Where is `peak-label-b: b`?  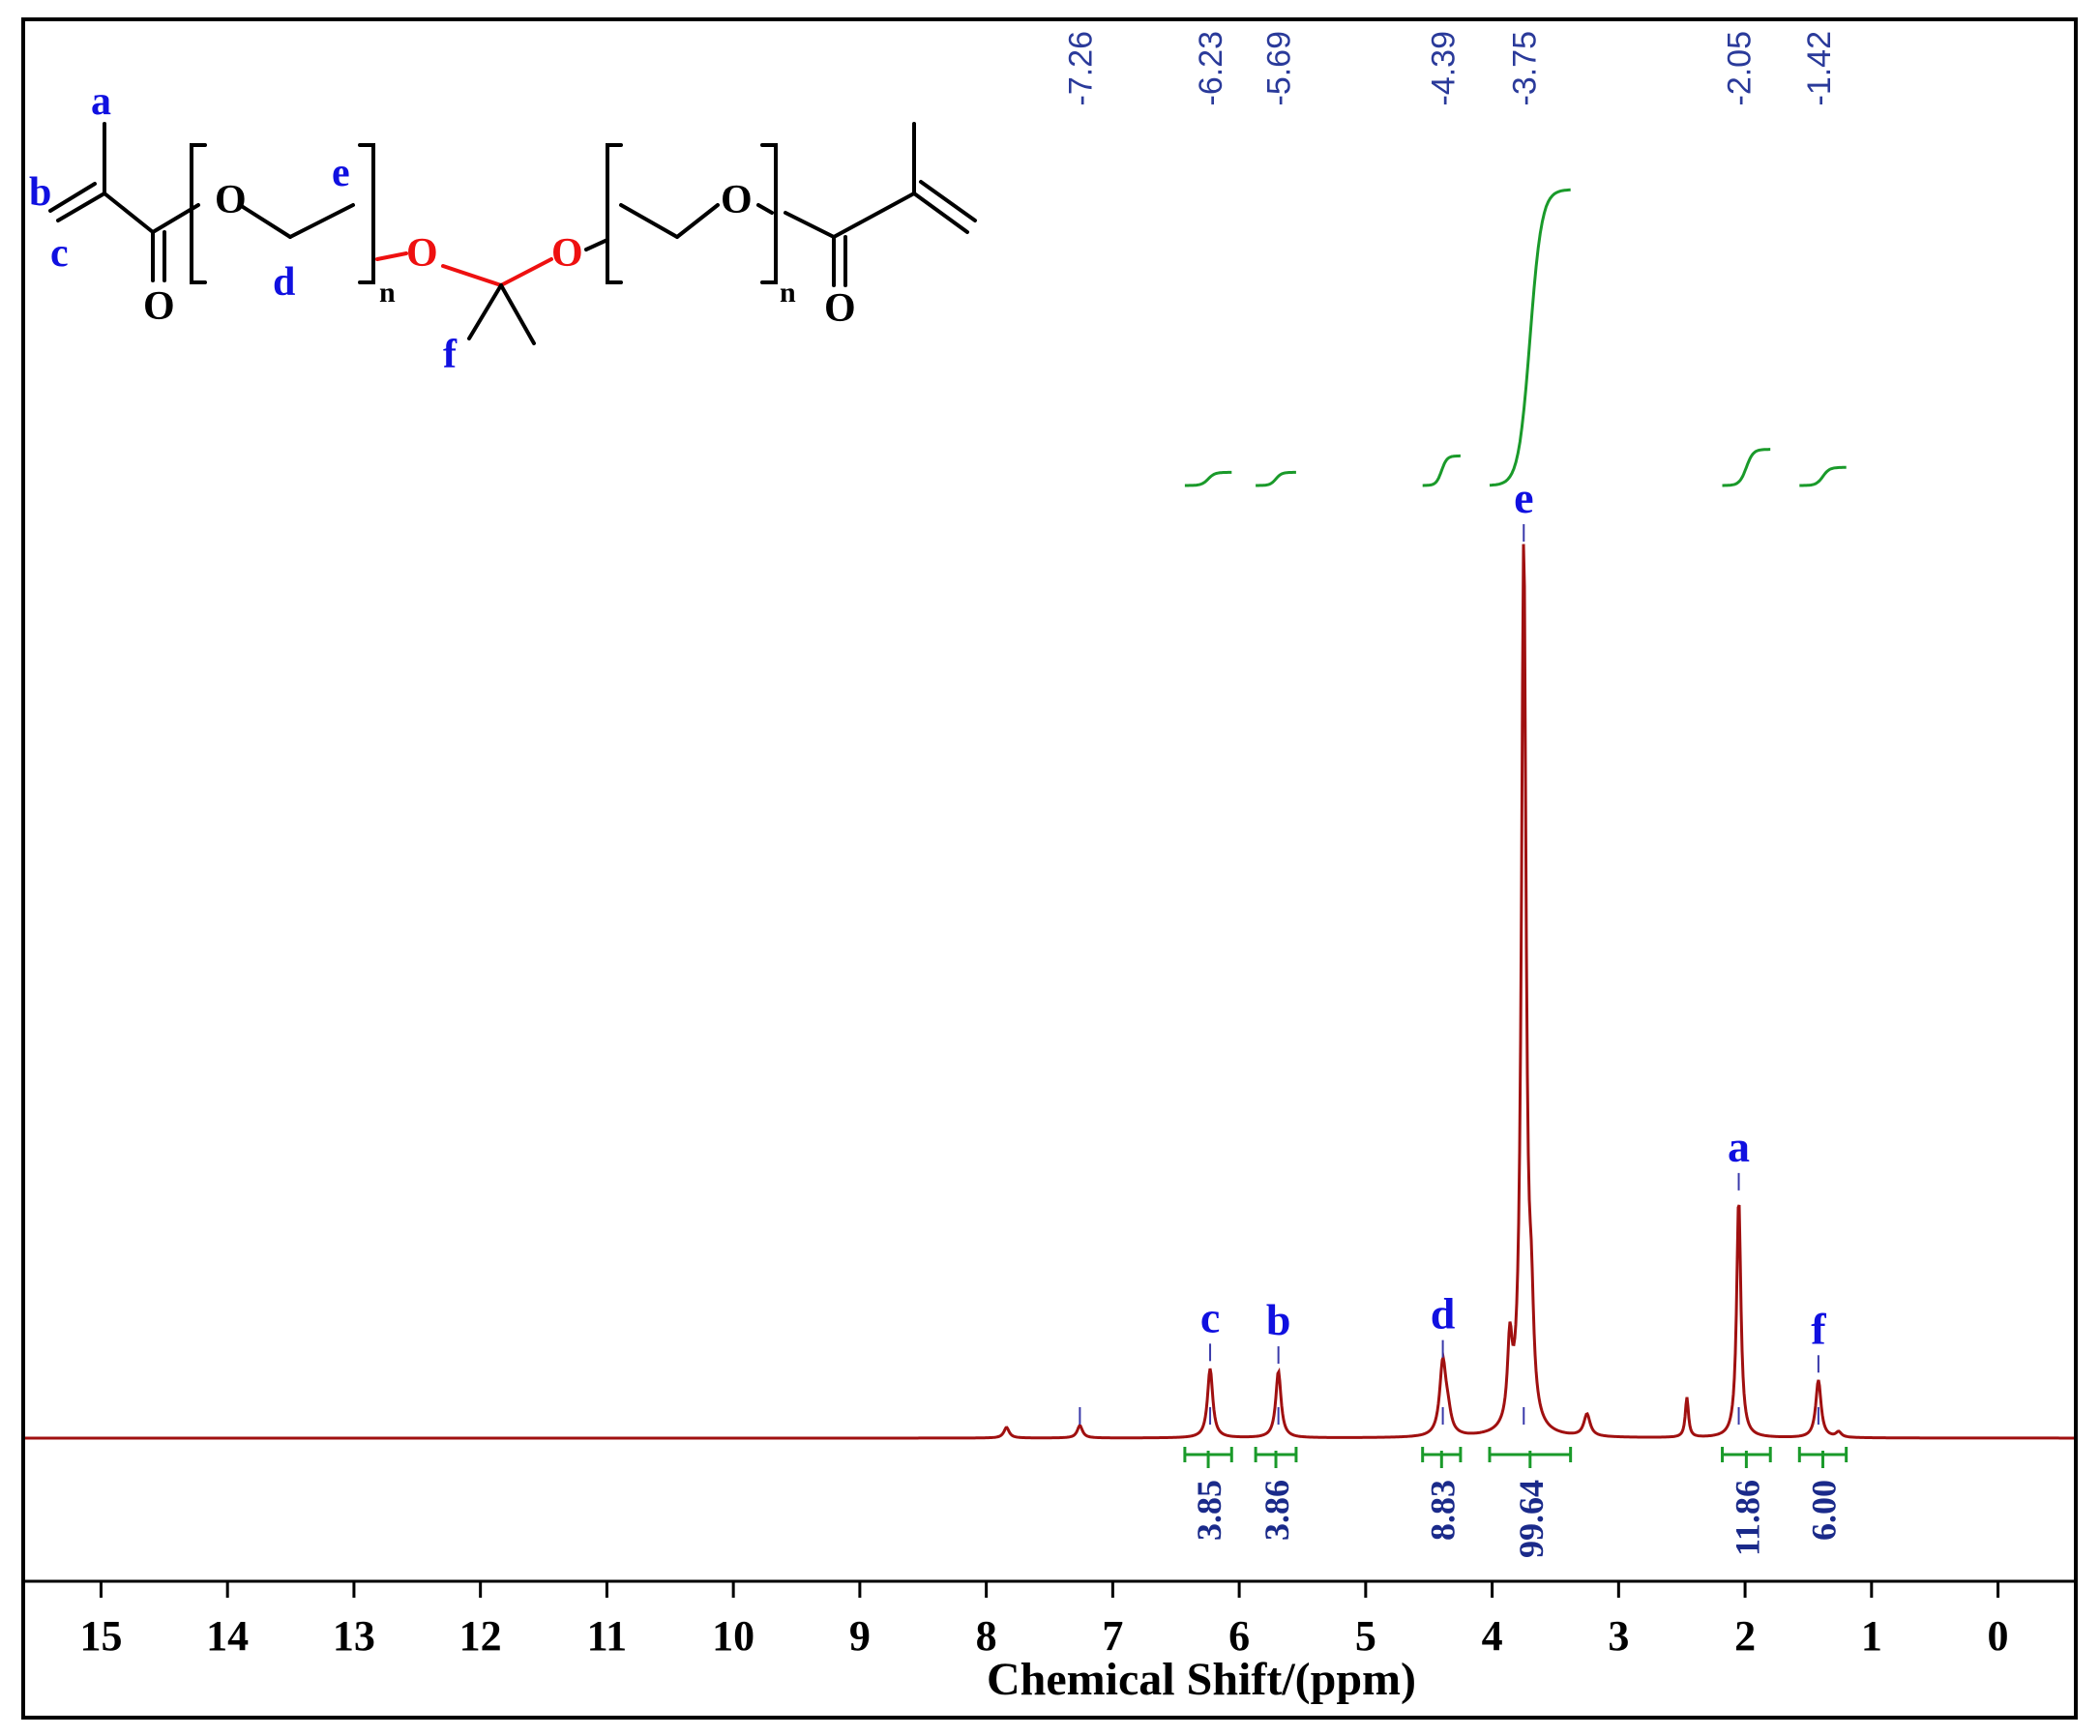 peak-label-b: b is located at coordinates (1278, 1319).